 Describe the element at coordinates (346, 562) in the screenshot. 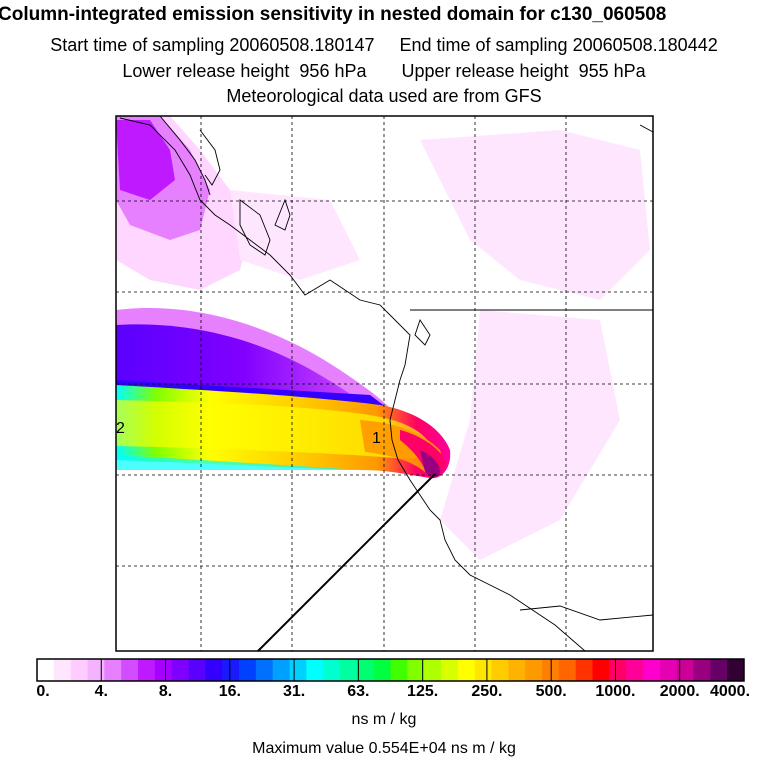

I see `flight-track` at that location.